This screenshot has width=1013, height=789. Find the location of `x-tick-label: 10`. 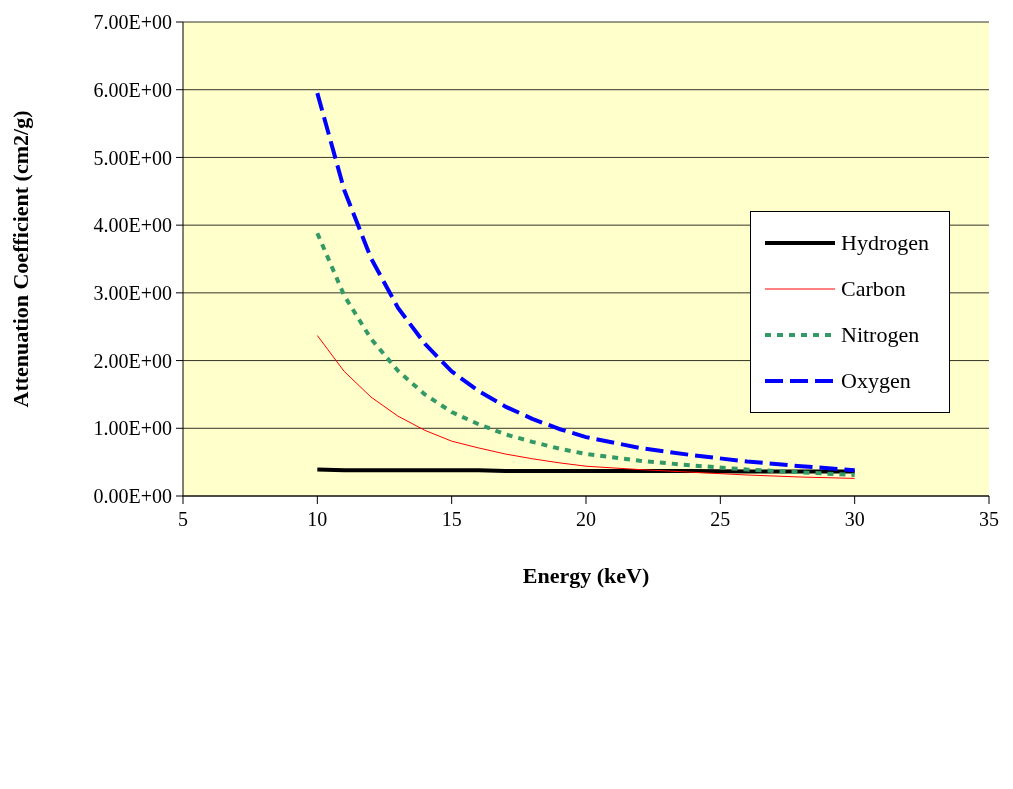

x-tick-label: 10 is located at coordinates (317, 519).